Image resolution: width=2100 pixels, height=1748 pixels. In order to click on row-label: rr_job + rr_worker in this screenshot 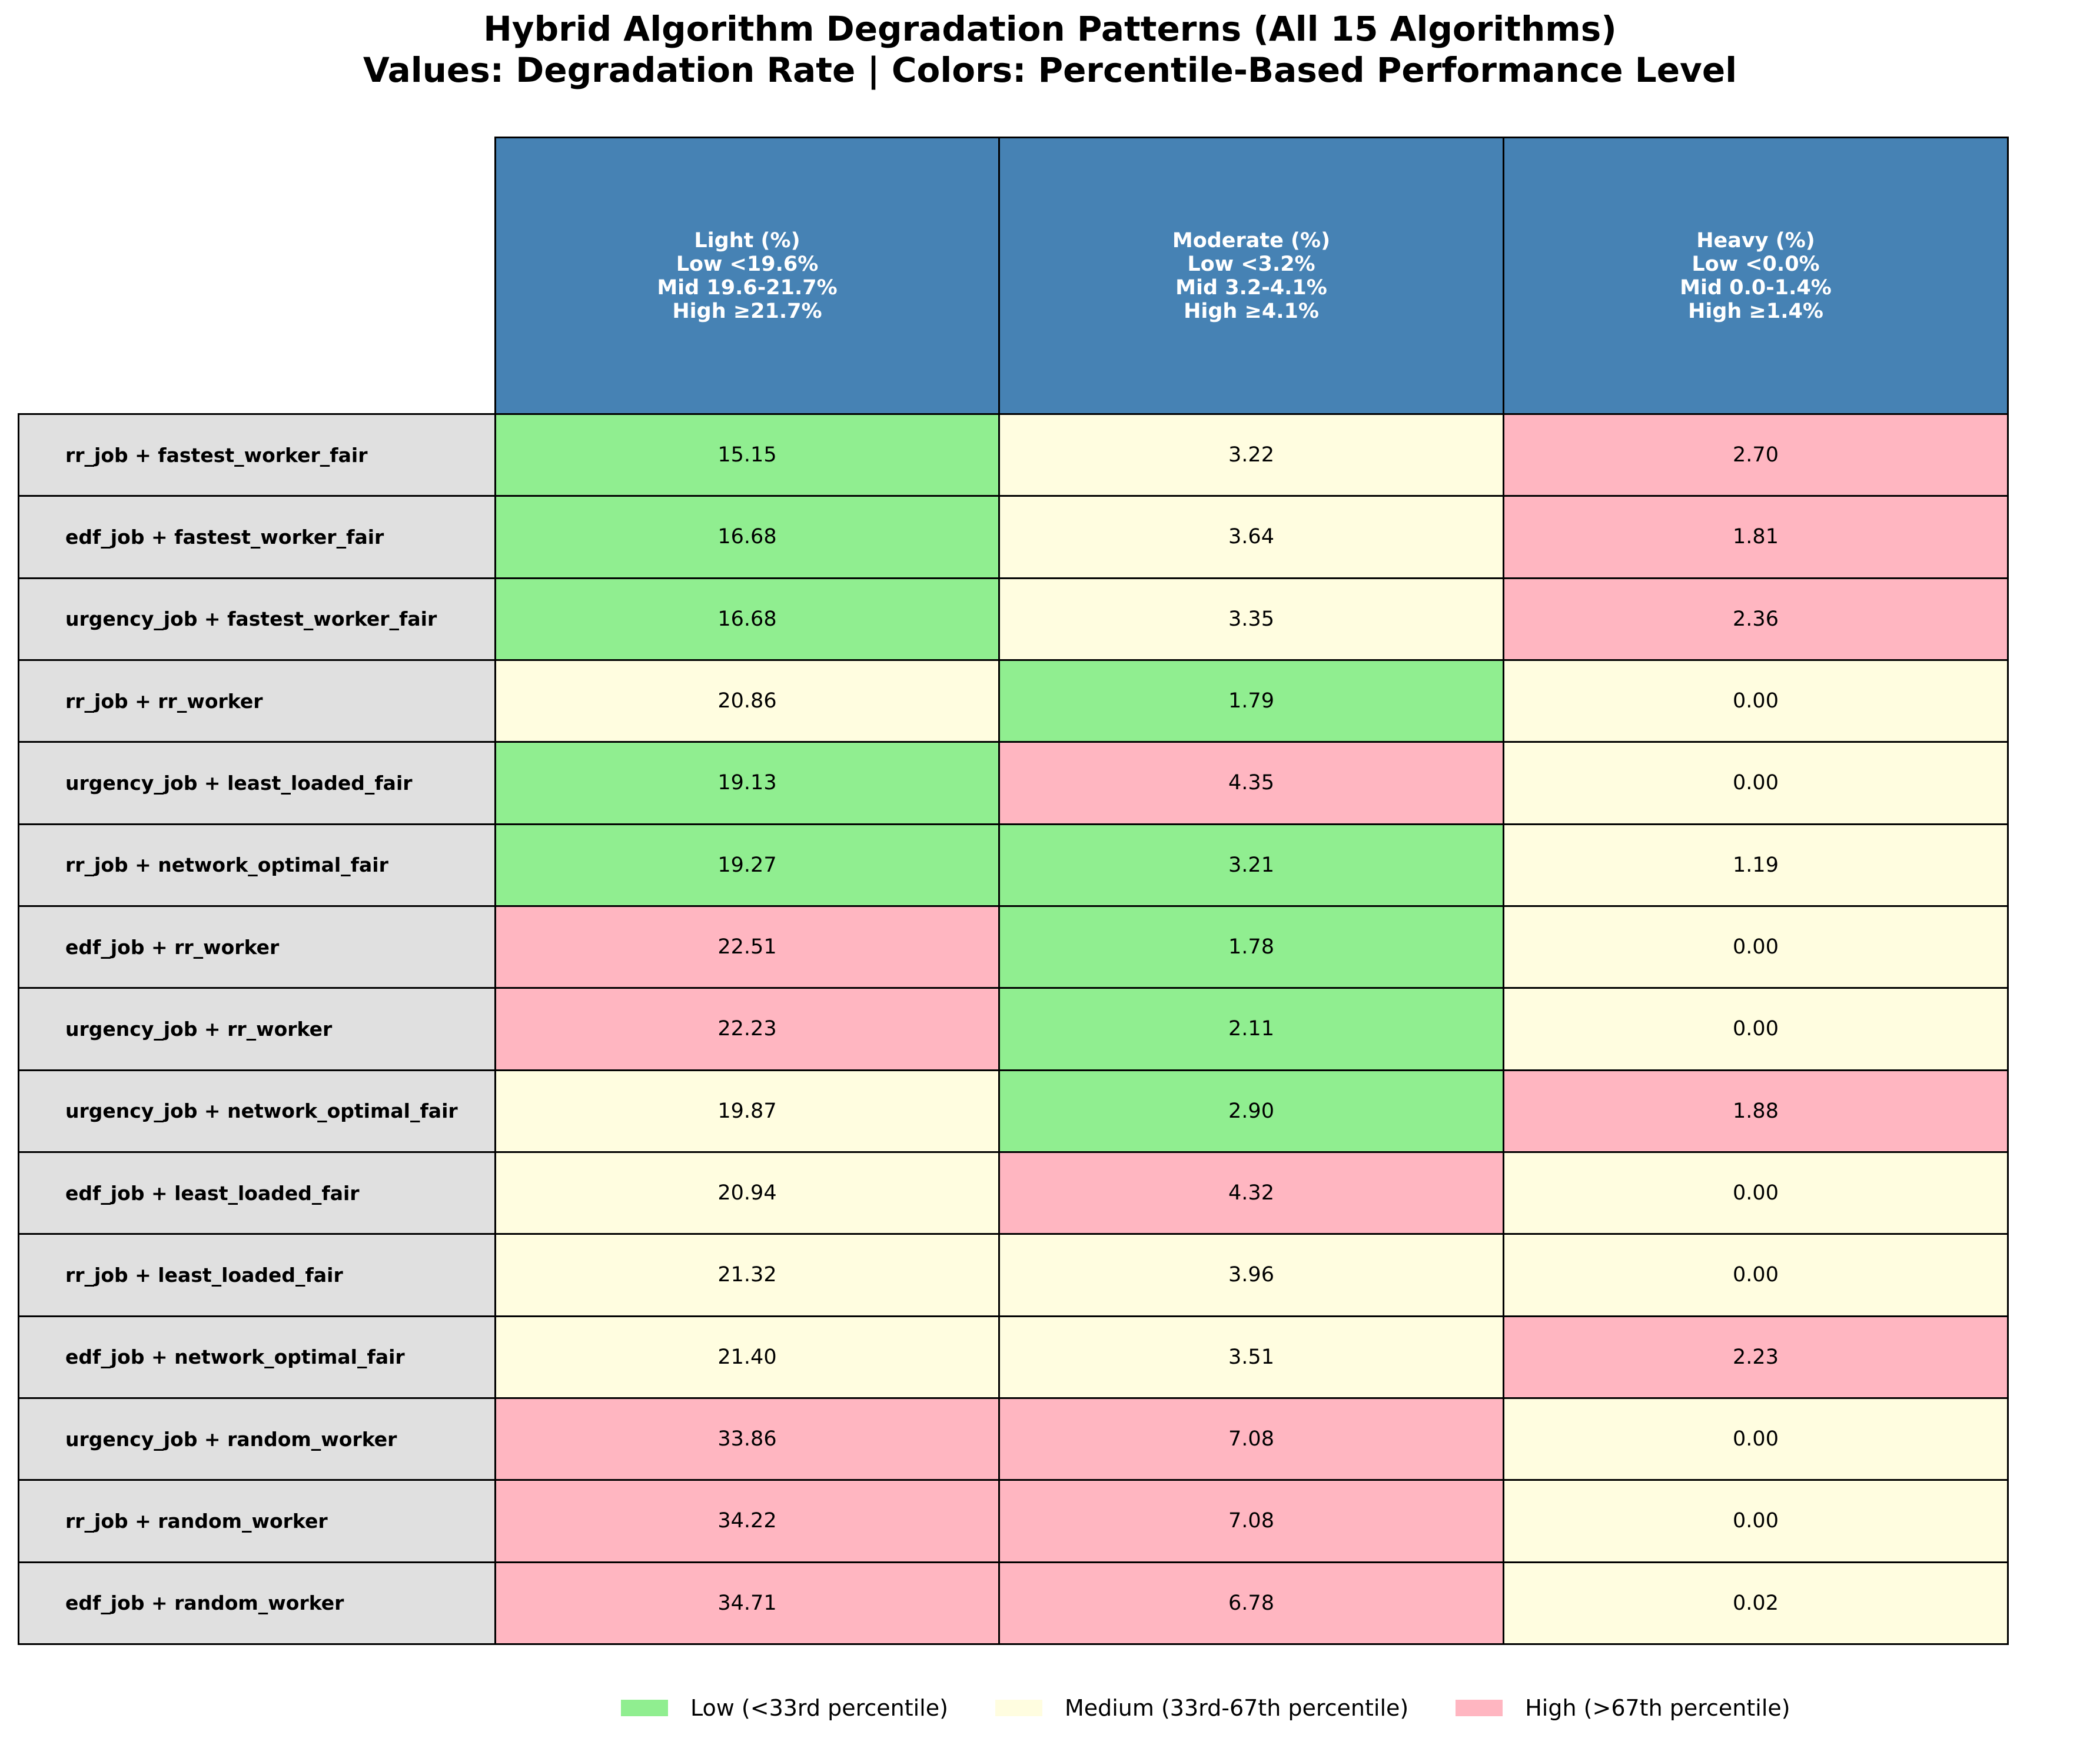, I will do `click(257, 701)`.